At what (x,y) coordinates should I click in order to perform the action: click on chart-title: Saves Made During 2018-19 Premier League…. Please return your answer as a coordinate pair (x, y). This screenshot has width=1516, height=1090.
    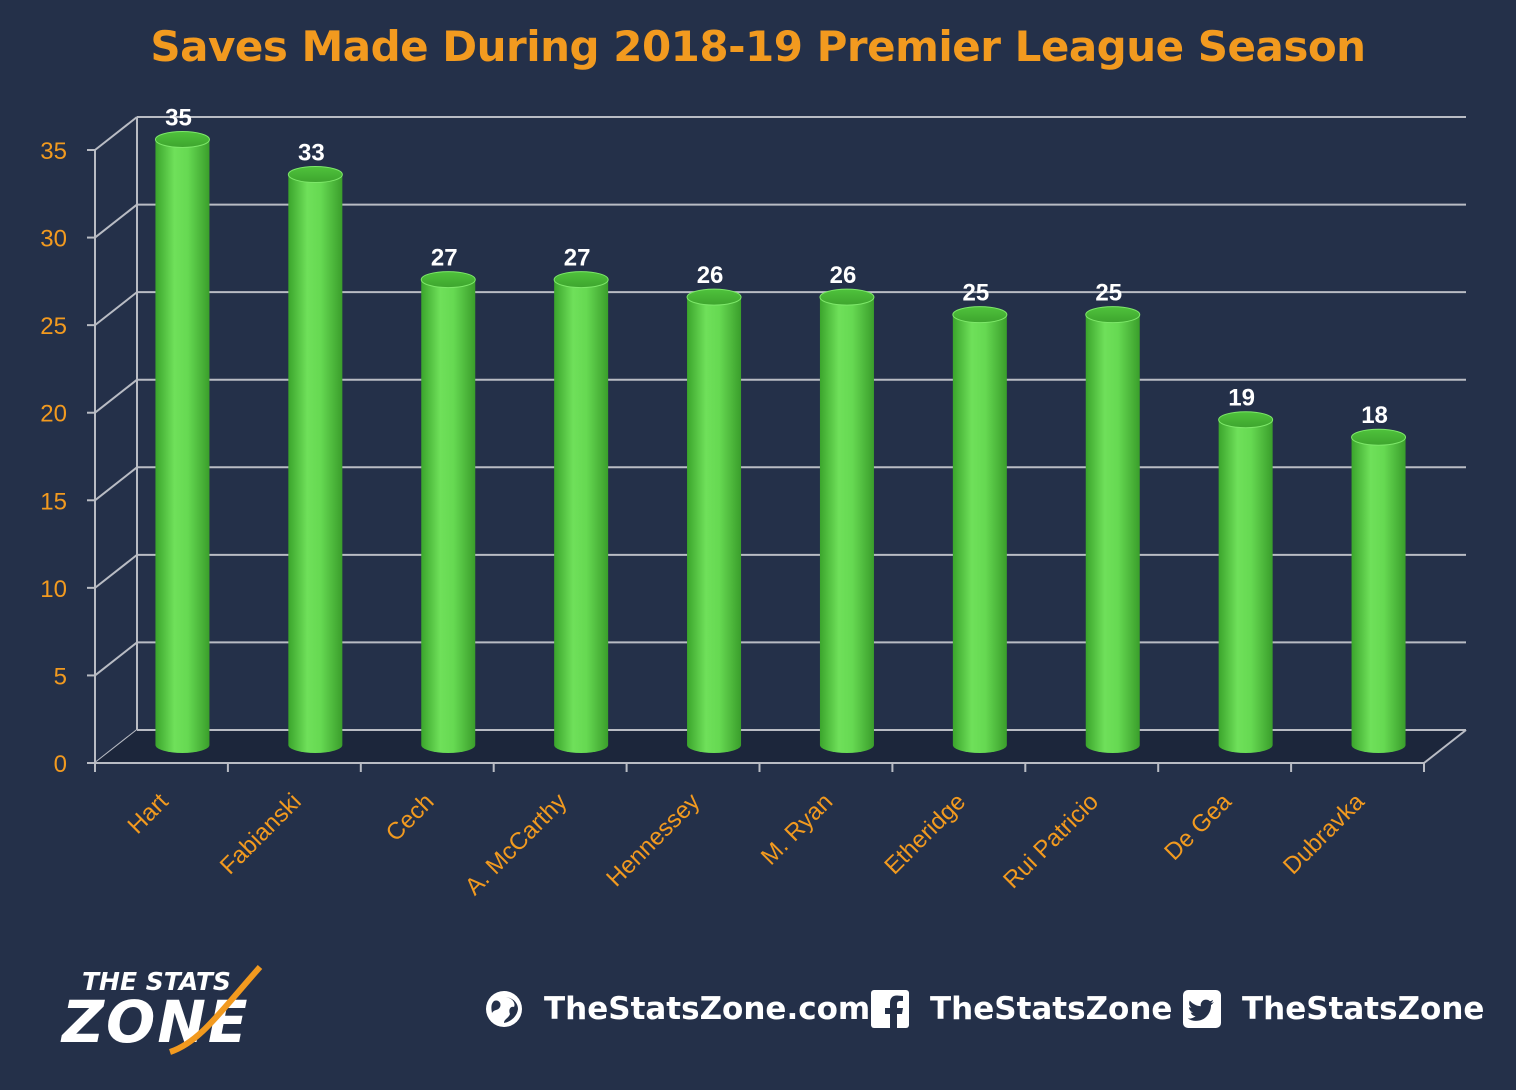
    Looking at the image, I should click on (758, 46).